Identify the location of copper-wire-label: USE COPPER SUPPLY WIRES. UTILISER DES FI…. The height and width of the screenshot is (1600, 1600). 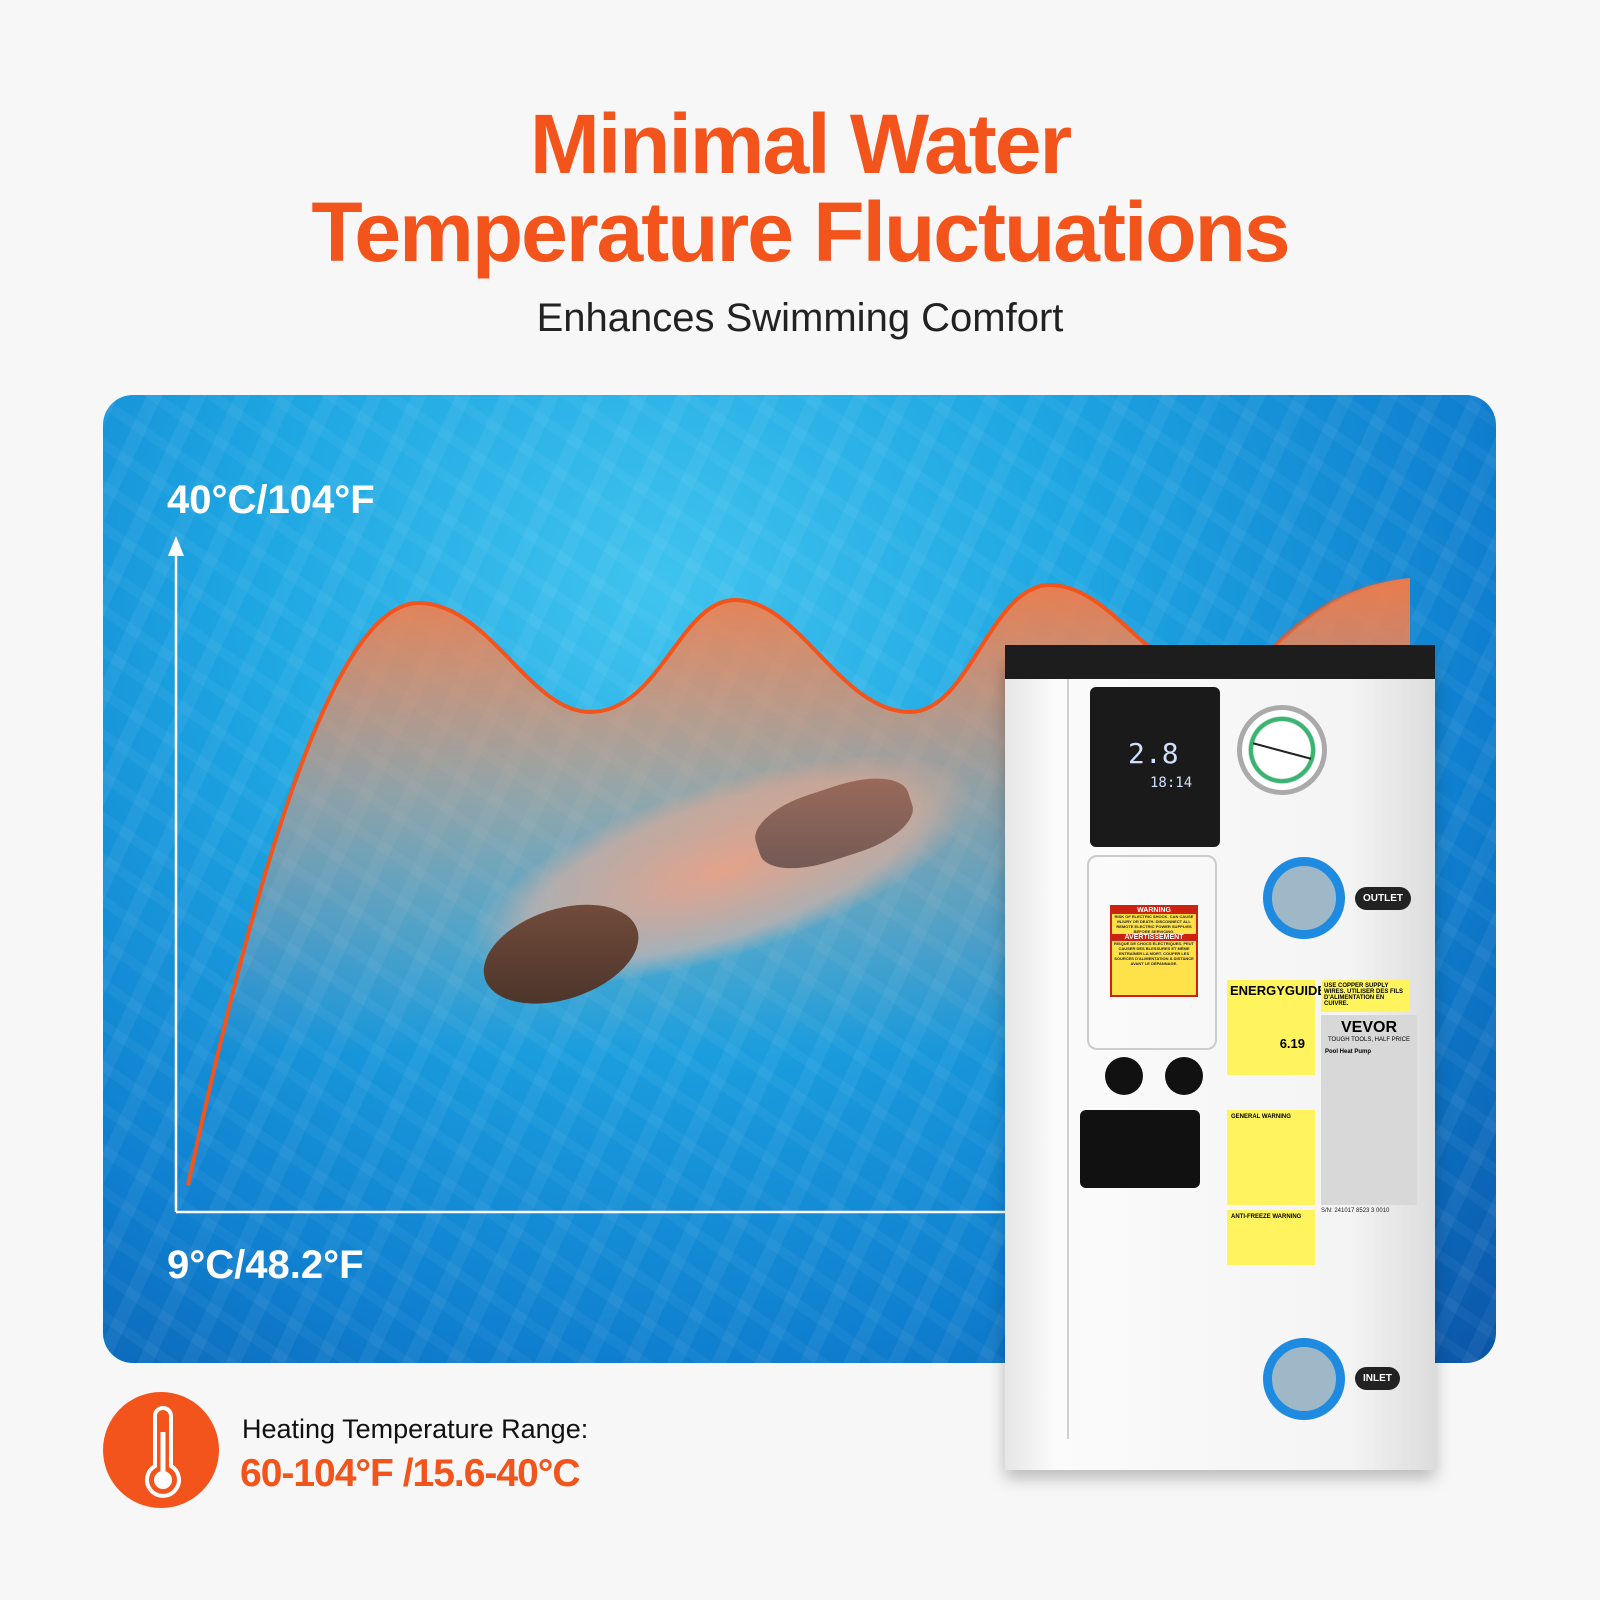
(1365, 996).